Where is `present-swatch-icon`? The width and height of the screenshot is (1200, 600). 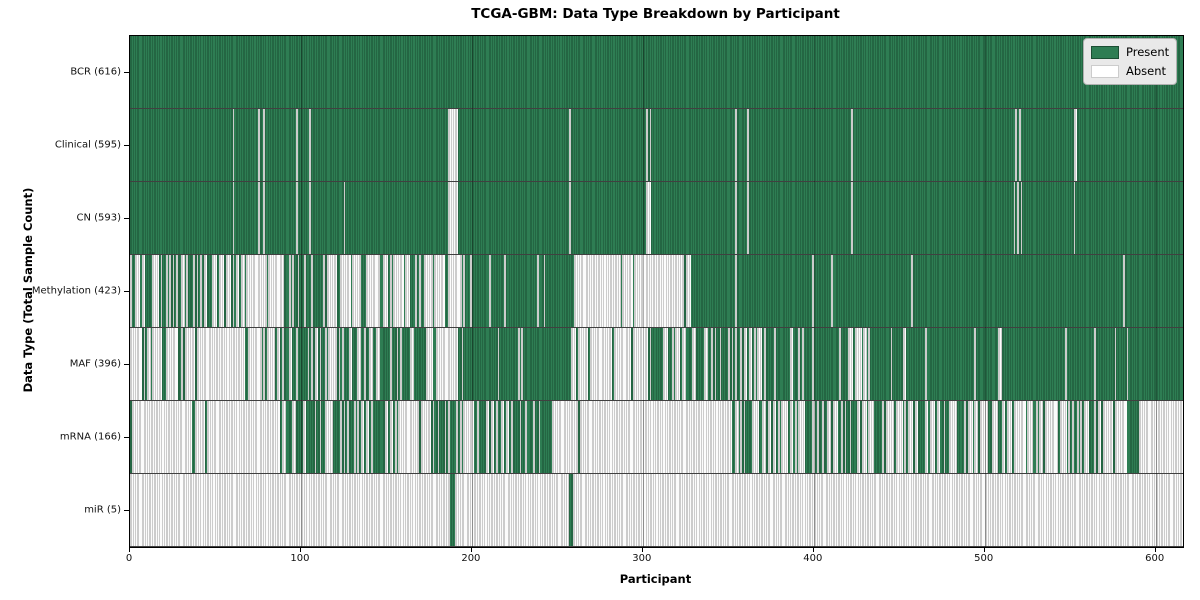
present-swatch-icon is located at coordinates (1105, 52).